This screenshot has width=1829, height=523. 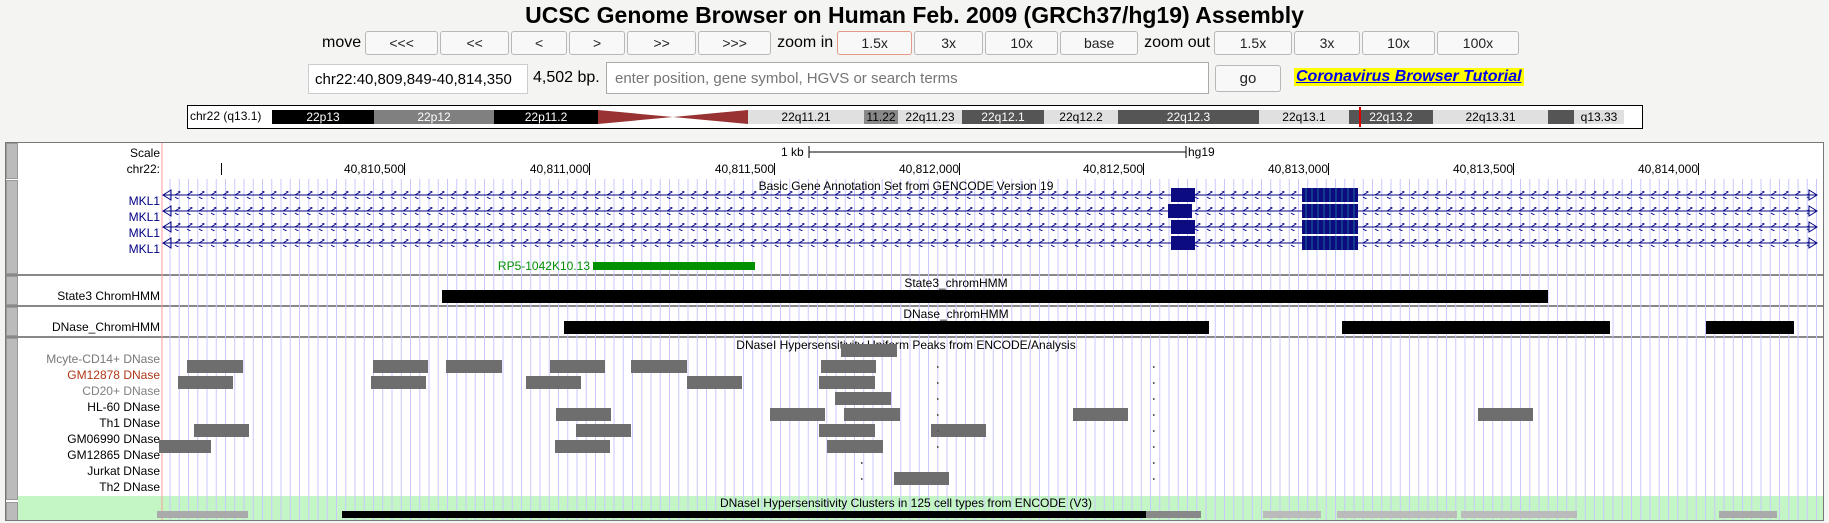 I want to click on zoom-in-10x-button: 10x, so click(x=1022, y=43).